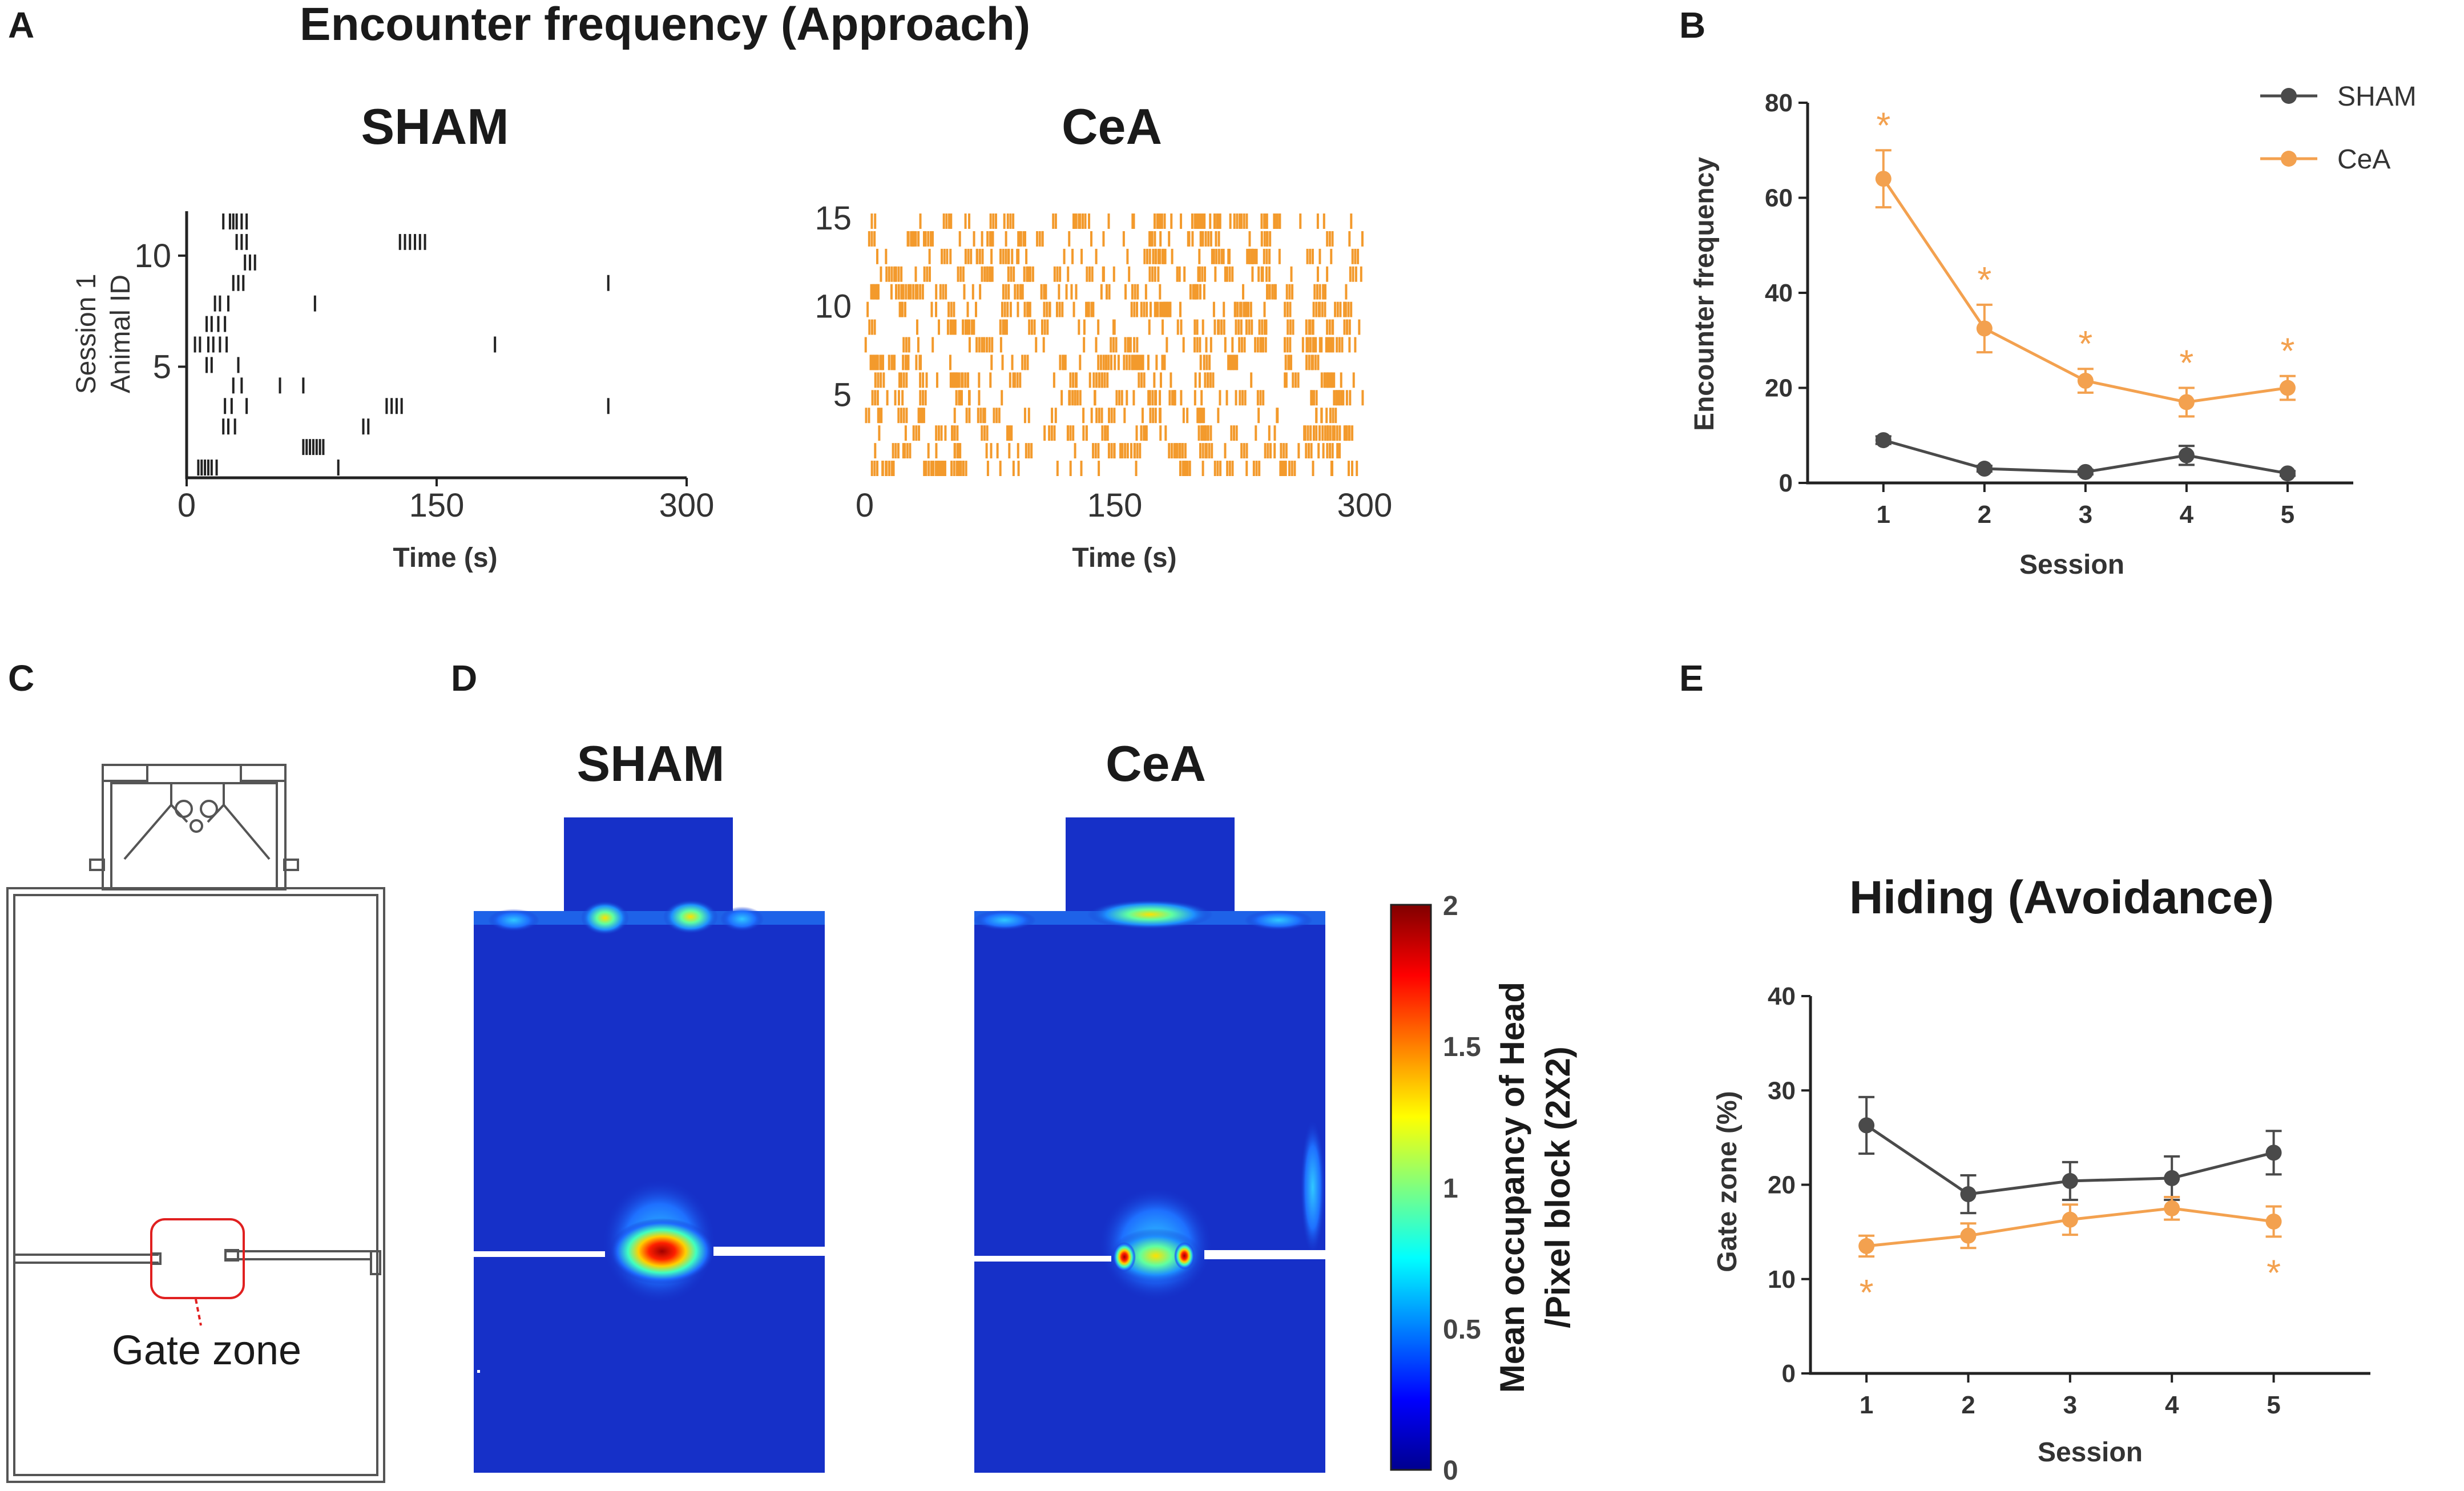  What do you see at coordinates (21, 678) in the screenshot?
I see `panel-label-c: C` at bounding box center [21, 678].